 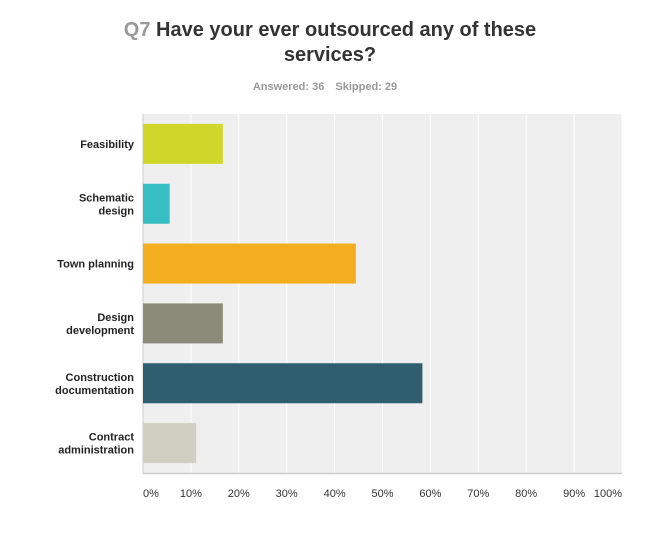 What do you see at coordinates (137, 30) in the screenshot?
I see `question-number: Q7` at bounding box center [137, 30].